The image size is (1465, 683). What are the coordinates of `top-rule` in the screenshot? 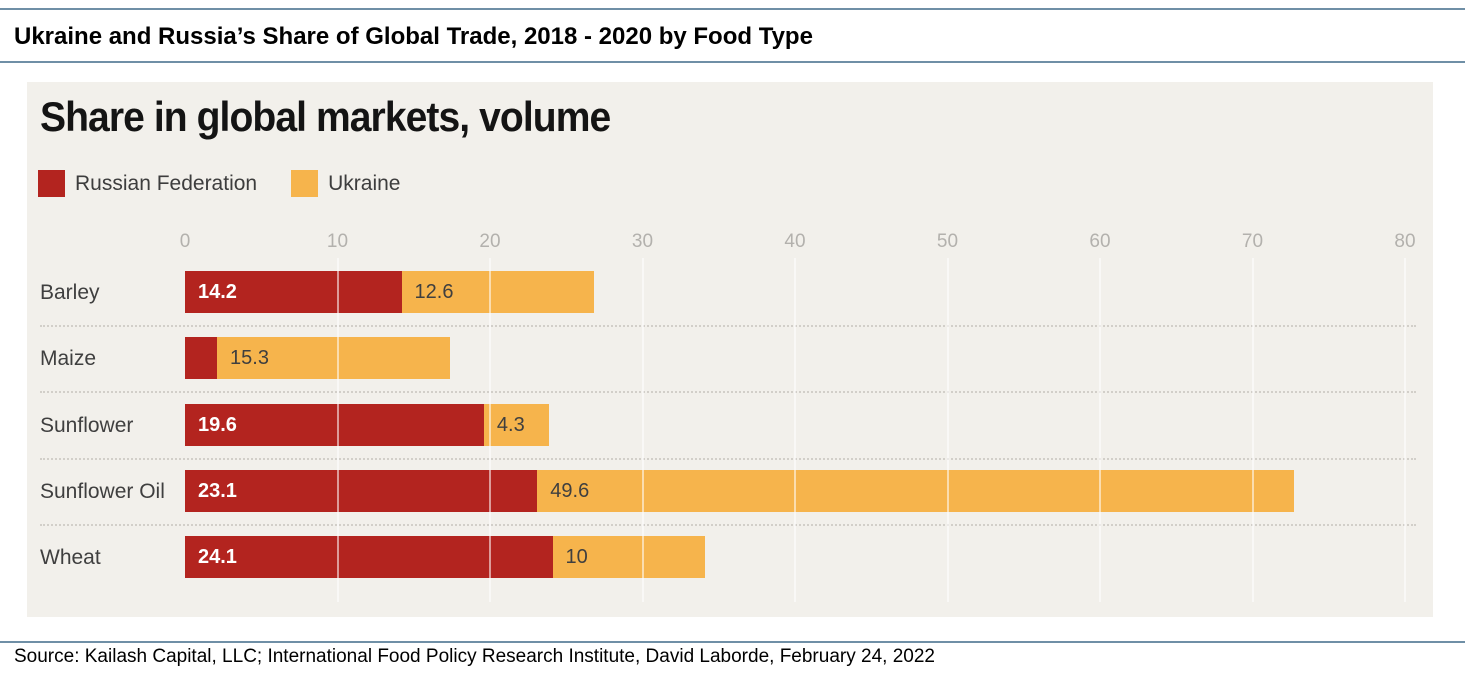 It's located at (732, 9).